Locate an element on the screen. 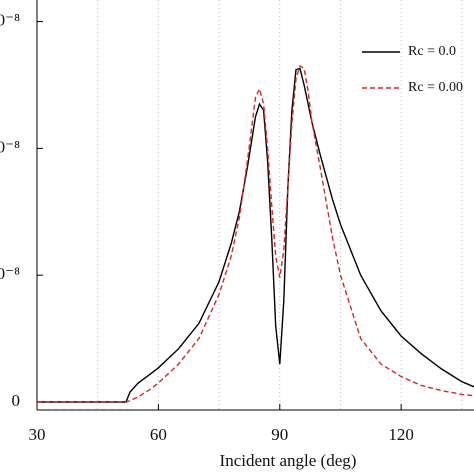 The width and height of the screenshot is (474, 474). x-tick-label: 30 is located at coordinates (37, 434).